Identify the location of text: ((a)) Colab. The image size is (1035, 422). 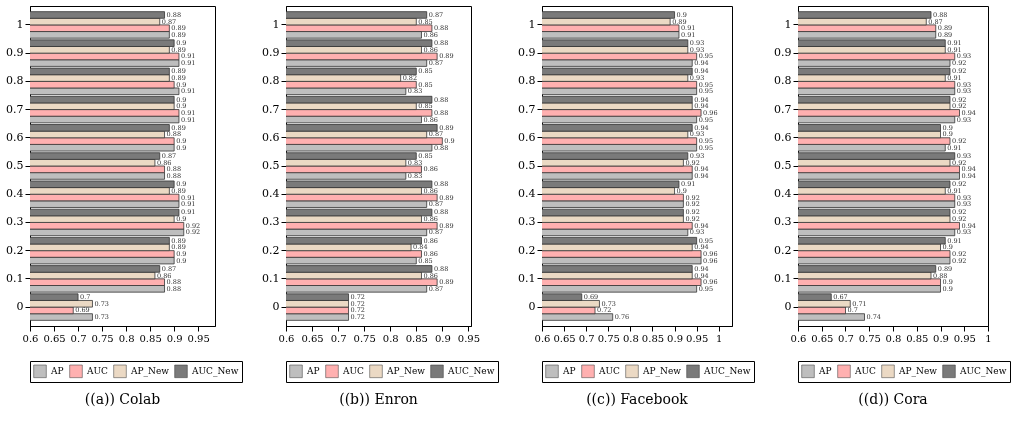
(122, 398).